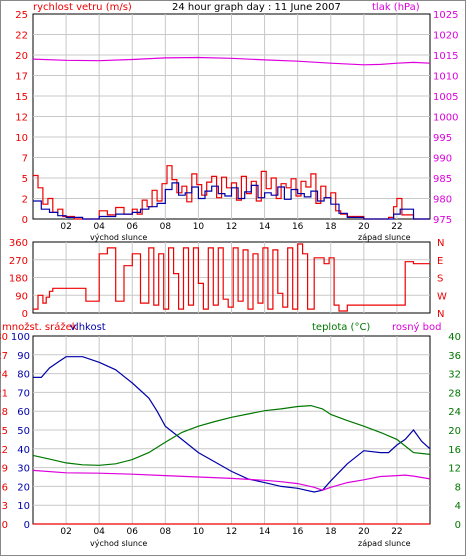  Describe the element at coordinates (4, 412) in the screenshot. I see `y-tick-label: 18` at that location.